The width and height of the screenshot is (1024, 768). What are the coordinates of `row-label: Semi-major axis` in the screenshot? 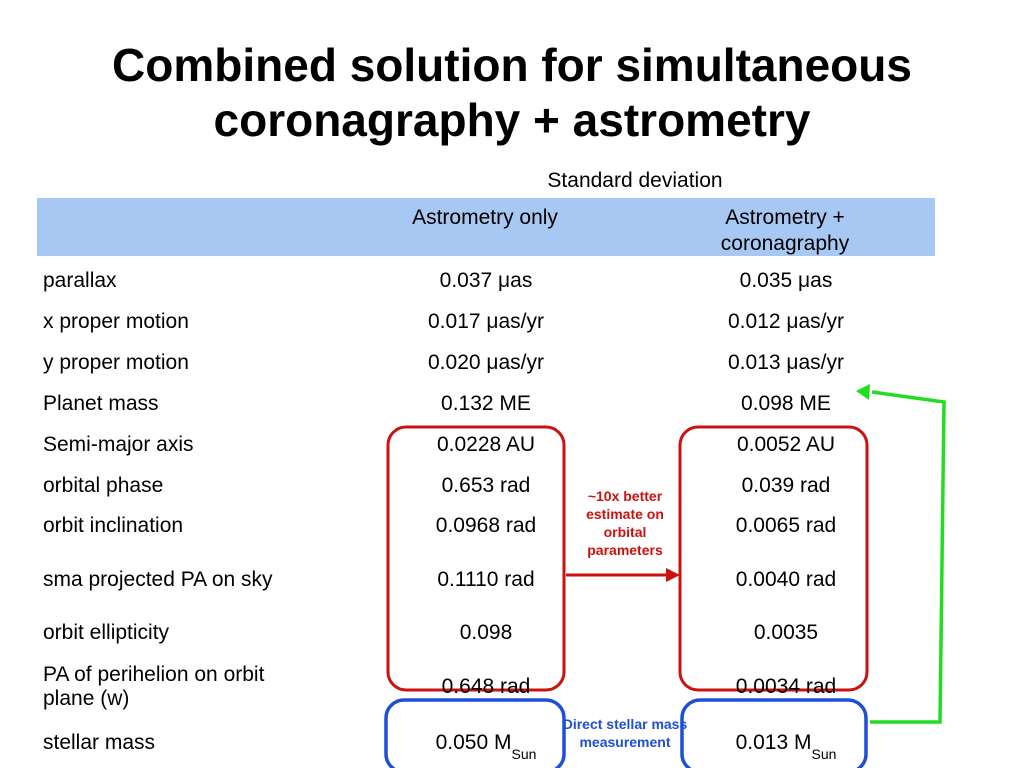 It's located at (118, 444).